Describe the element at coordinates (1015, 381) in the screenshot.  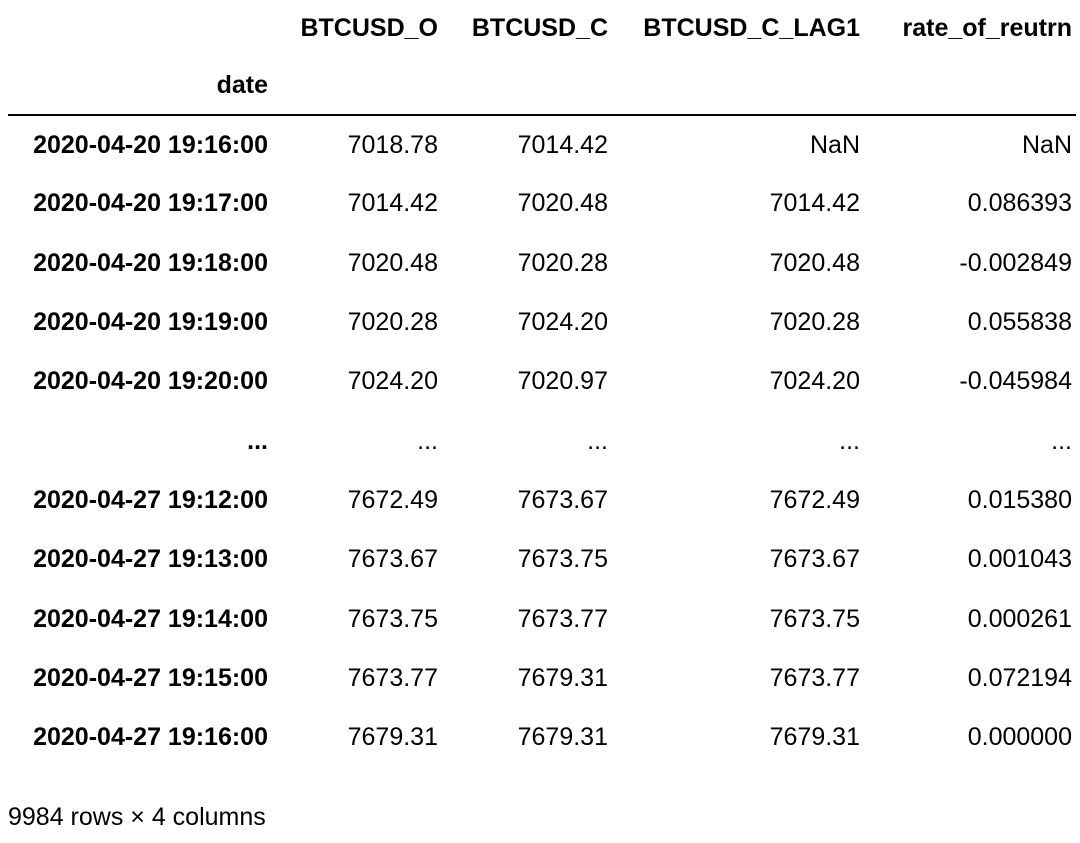
I see `table-cell: -0.045984` at that location.